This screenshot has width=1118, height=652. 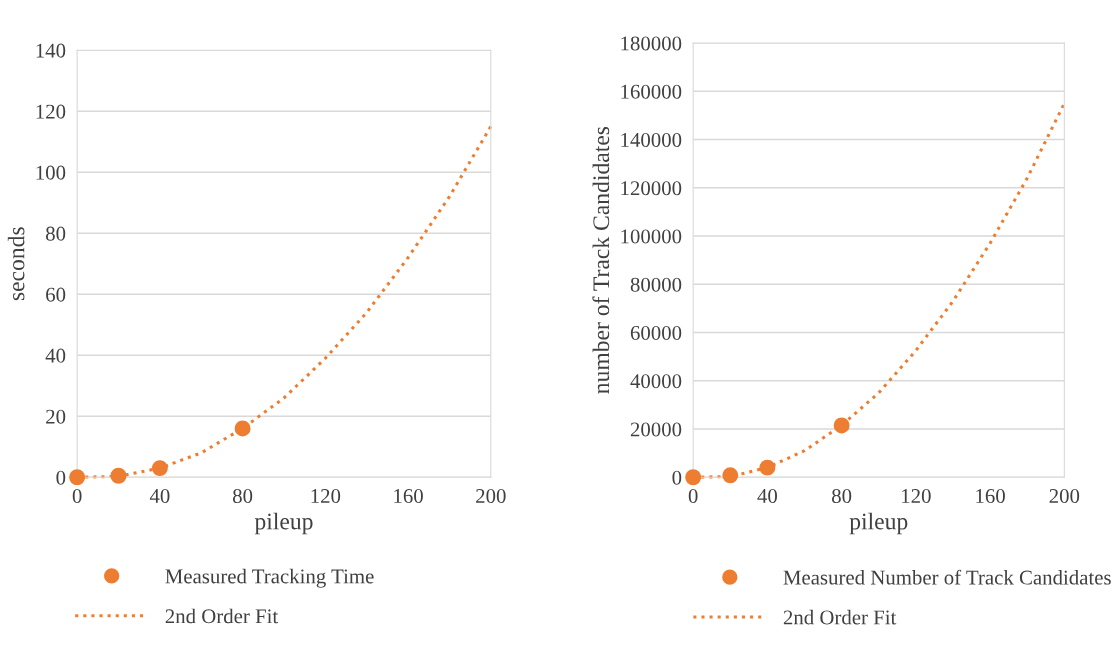 What do you see at coordinates (16, 264) in the screenshot?
I see `y-axis-title: seconds` at bounding box center [16, 264].